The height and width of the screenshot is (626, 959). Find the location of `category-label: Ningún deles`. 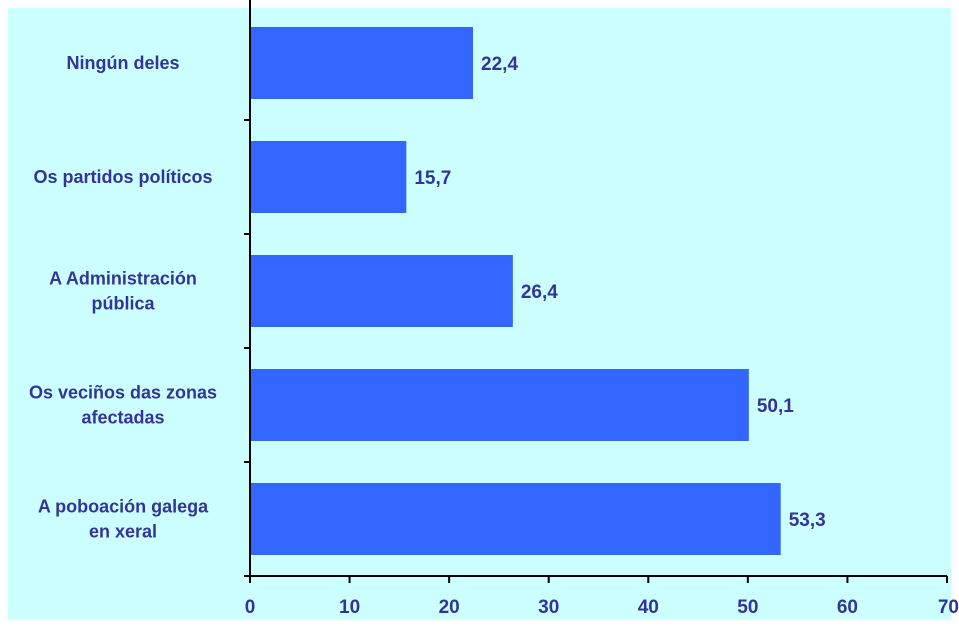

category-label: Ningún deles is located at coordinates (122, 63).